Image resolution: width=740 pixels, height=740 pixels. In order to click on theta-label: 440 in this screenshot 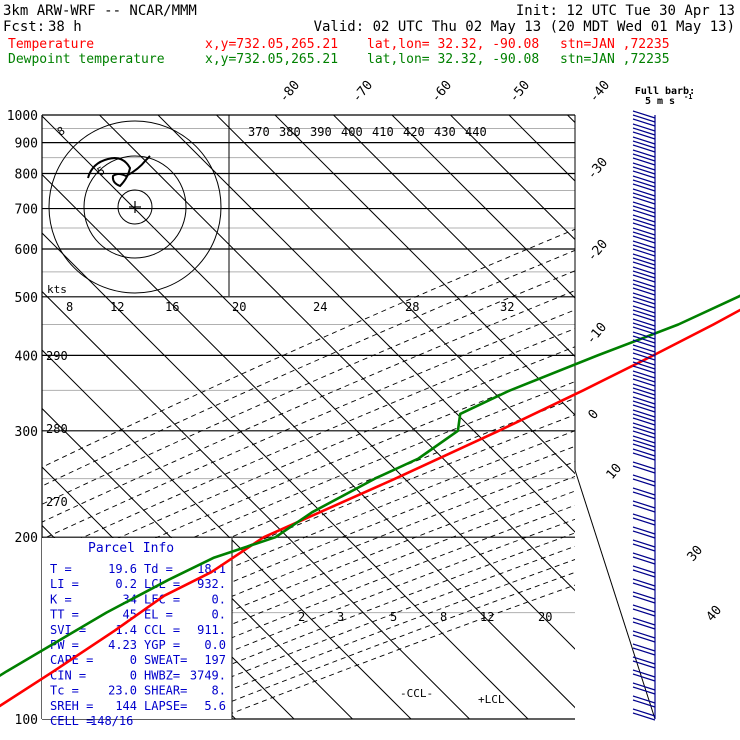, I will do `click(476, 132)`.